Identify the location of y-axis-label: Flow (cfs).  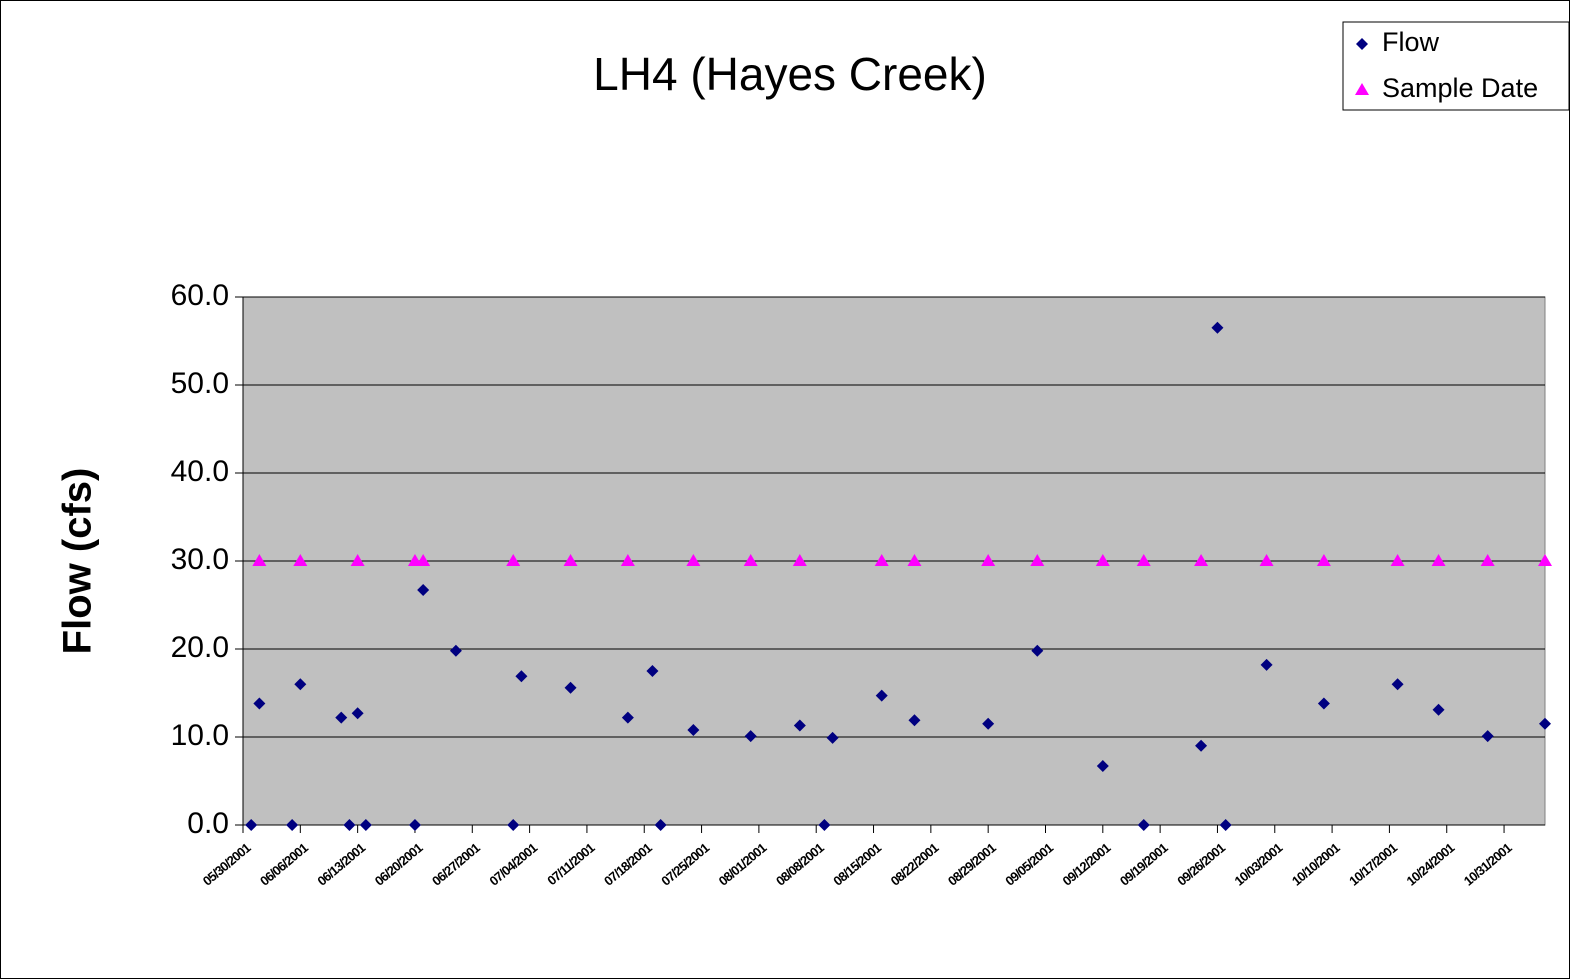
(78, 561).